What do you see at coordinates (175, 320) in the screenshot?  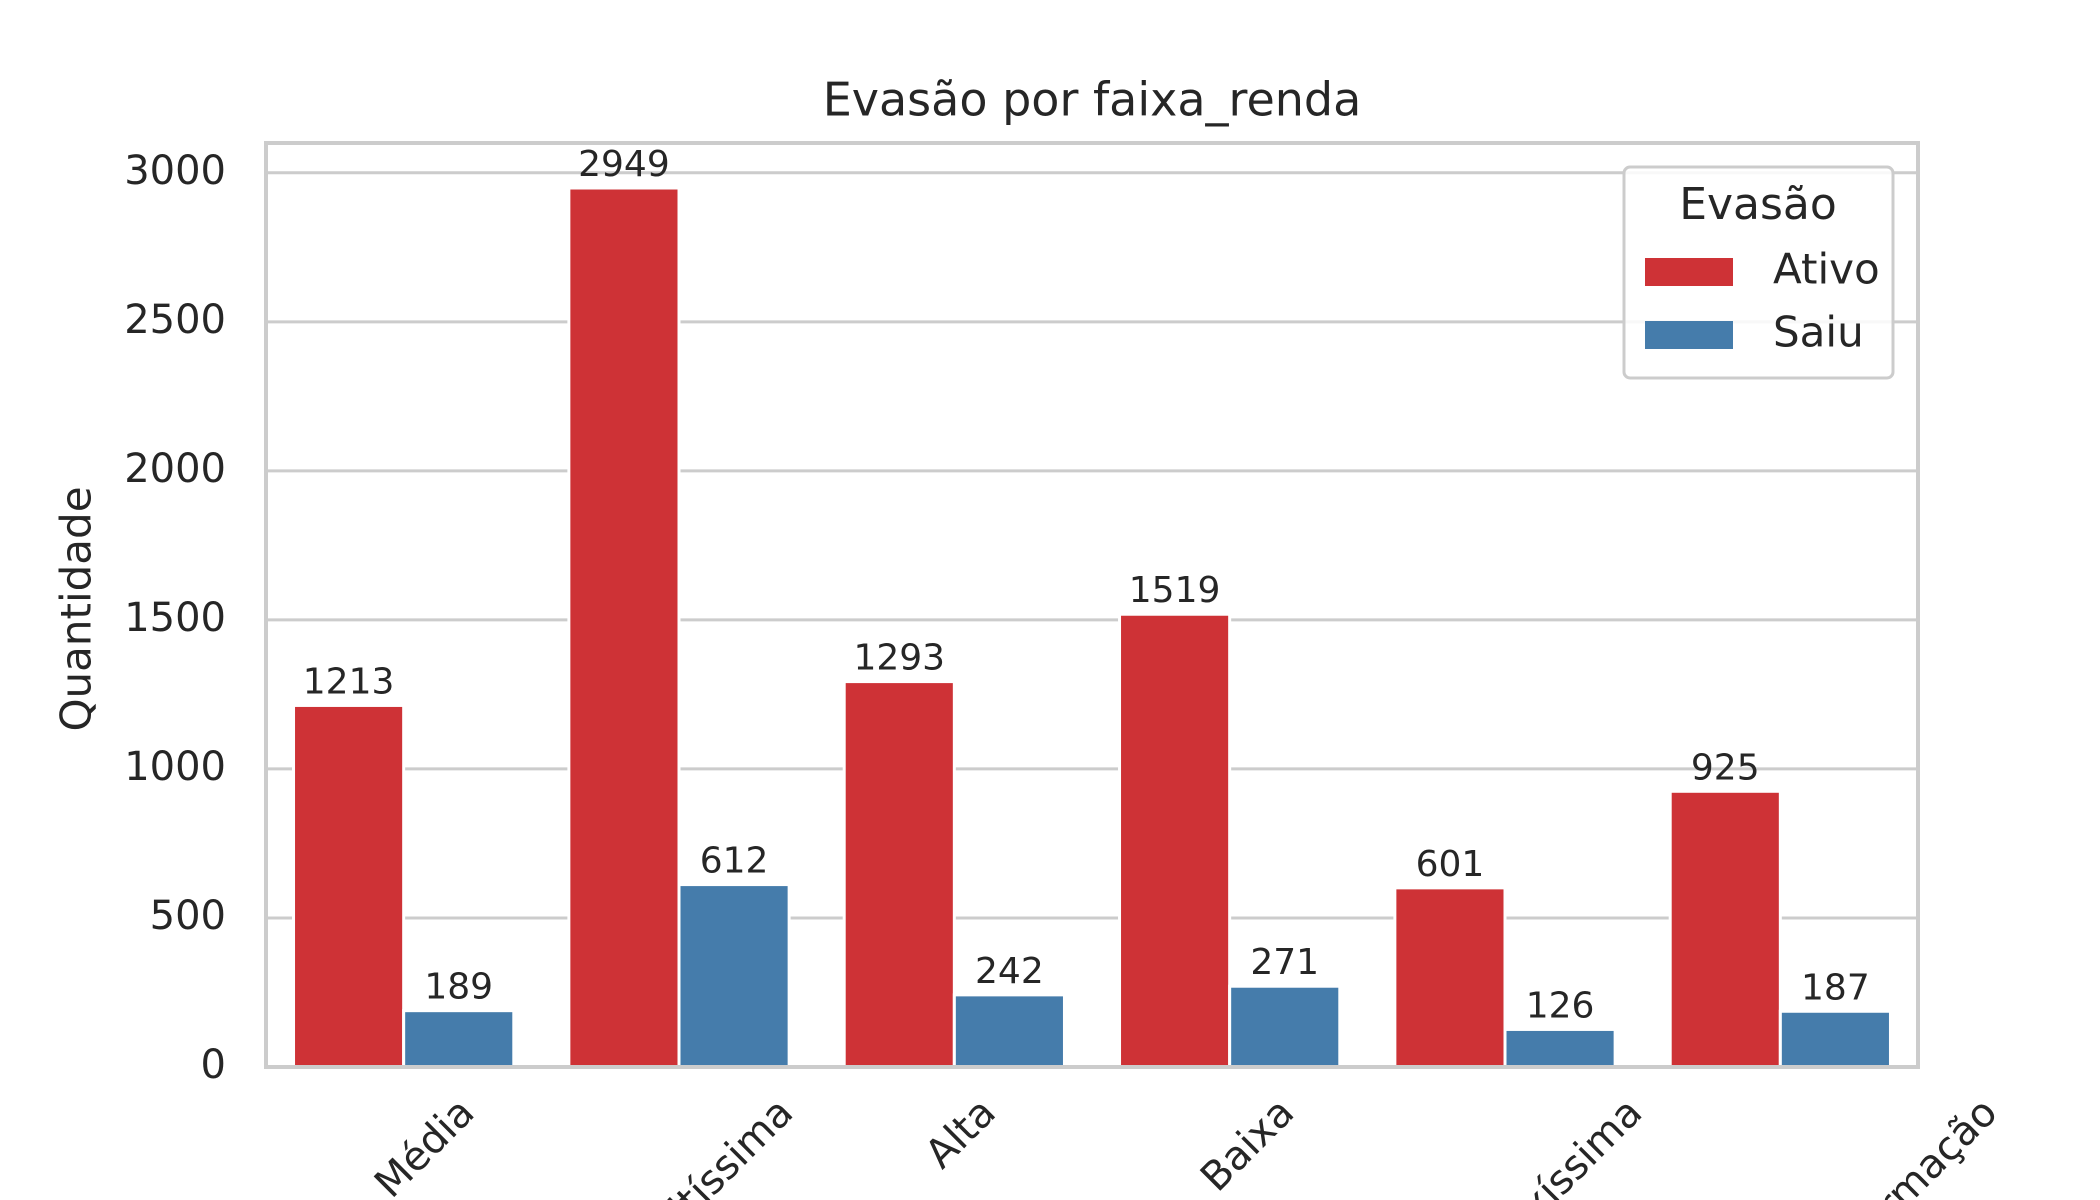 I see `y-tick-label: 2500` at bounding box center [175, 320].